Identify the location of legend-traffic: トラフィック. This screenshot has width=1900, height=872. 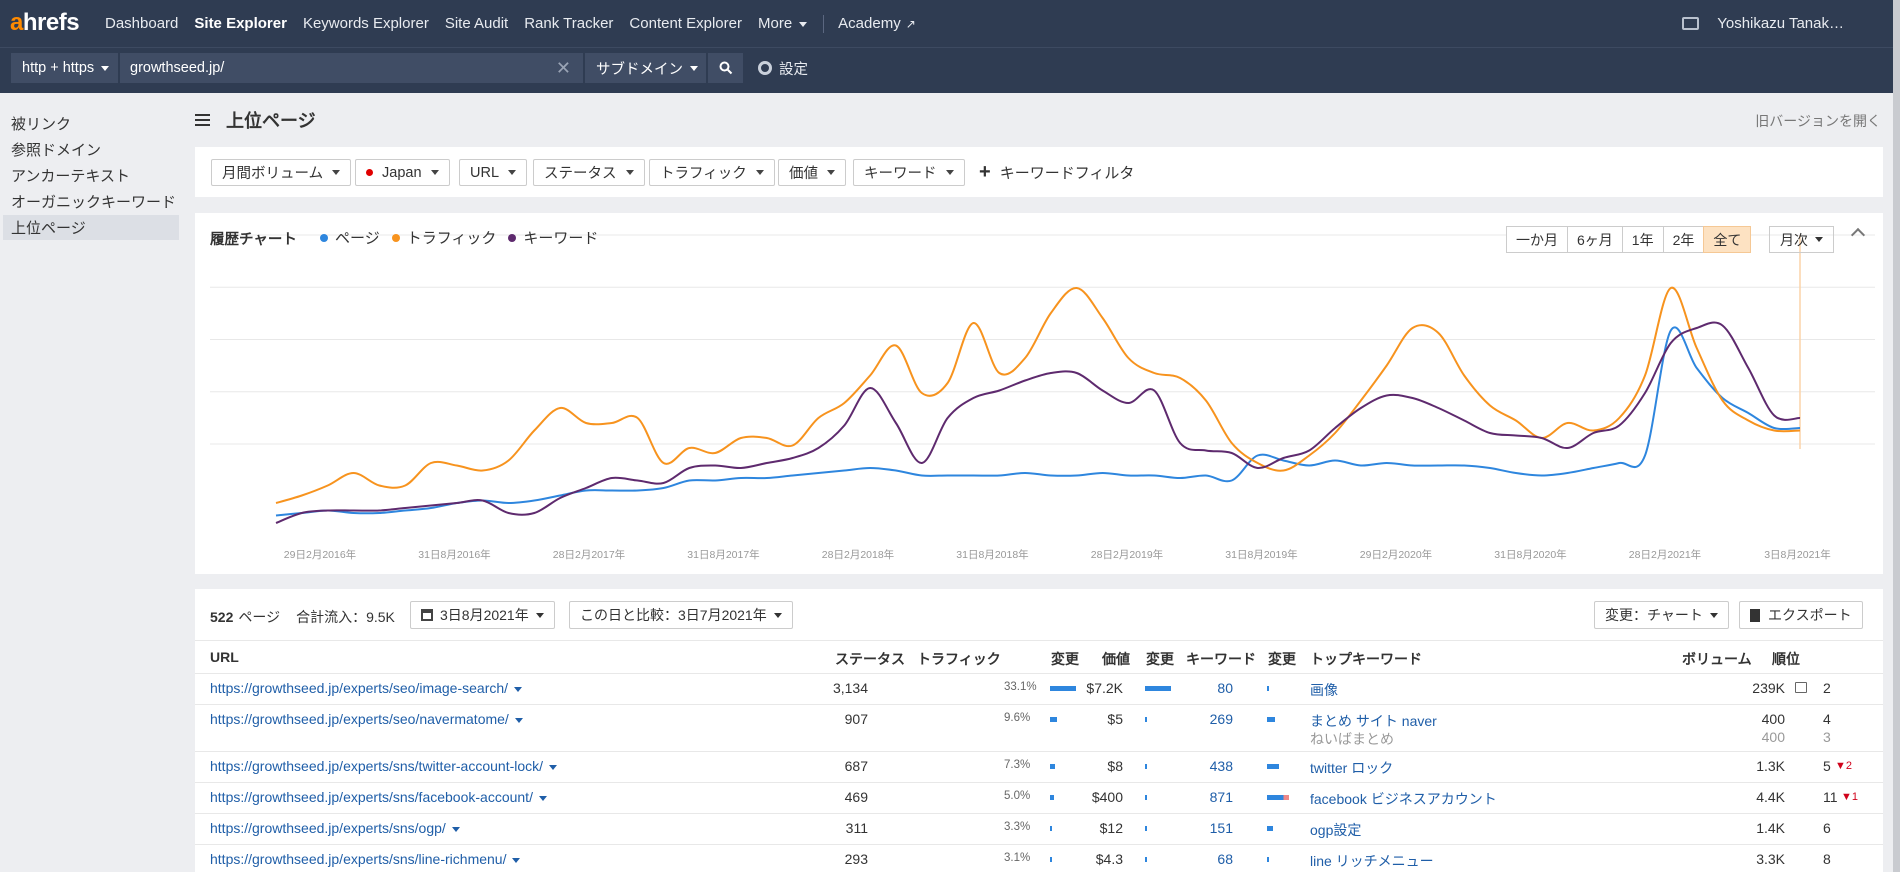
(443, 237).